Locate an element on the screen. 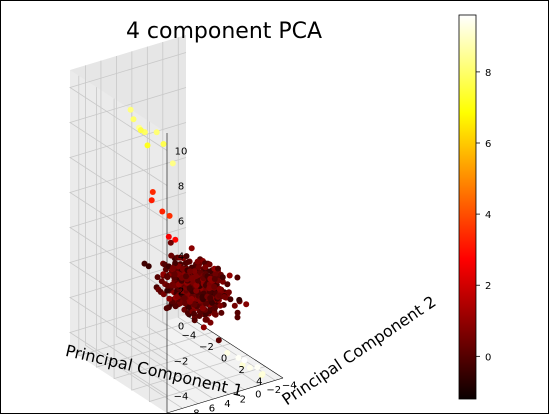 The image size is (549, 414). colorbar-tick-label: 4 is located at coordinates (488, 215).